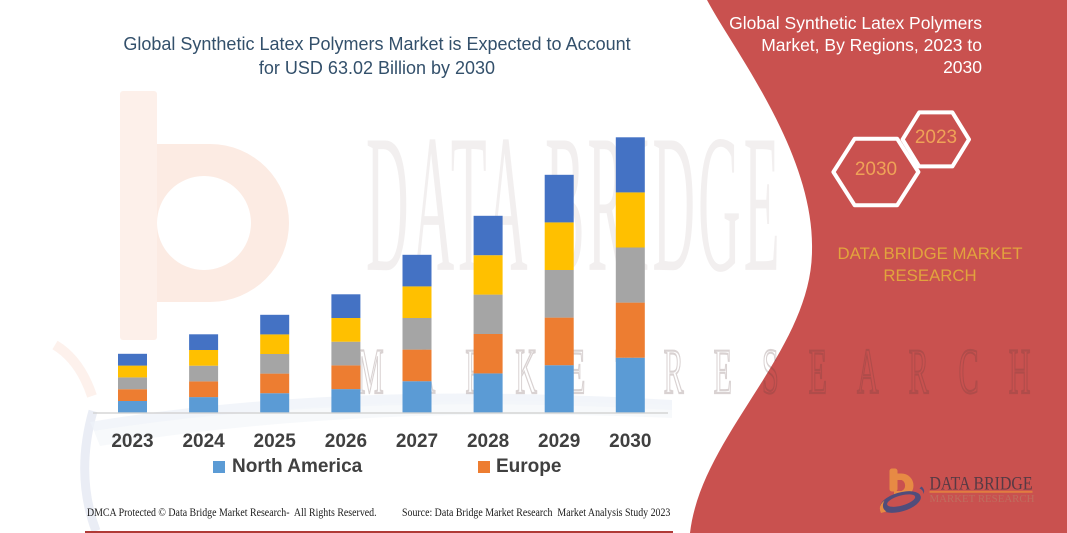 The width and height of the screenshot is (1067, 533). I want to click on svg-text: 2023, so click(936, 137).